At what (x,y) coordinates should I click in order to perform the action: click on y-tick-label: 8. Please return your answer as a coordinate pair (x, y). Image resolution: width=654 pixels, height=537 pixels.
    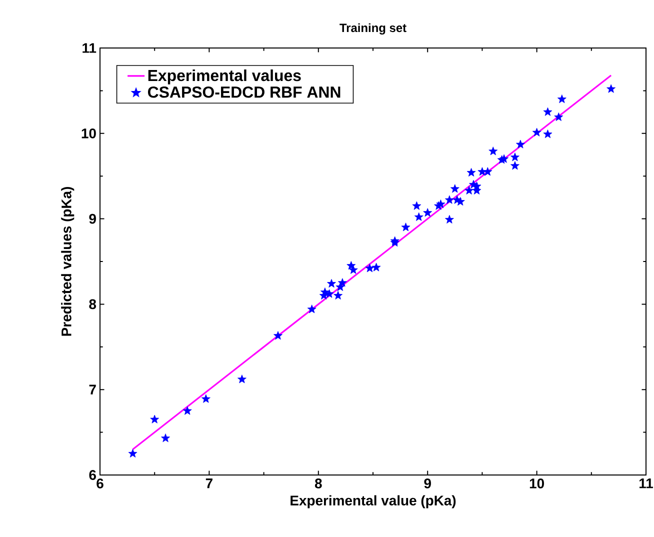
    Looking at the image, I should click on (92, 304).